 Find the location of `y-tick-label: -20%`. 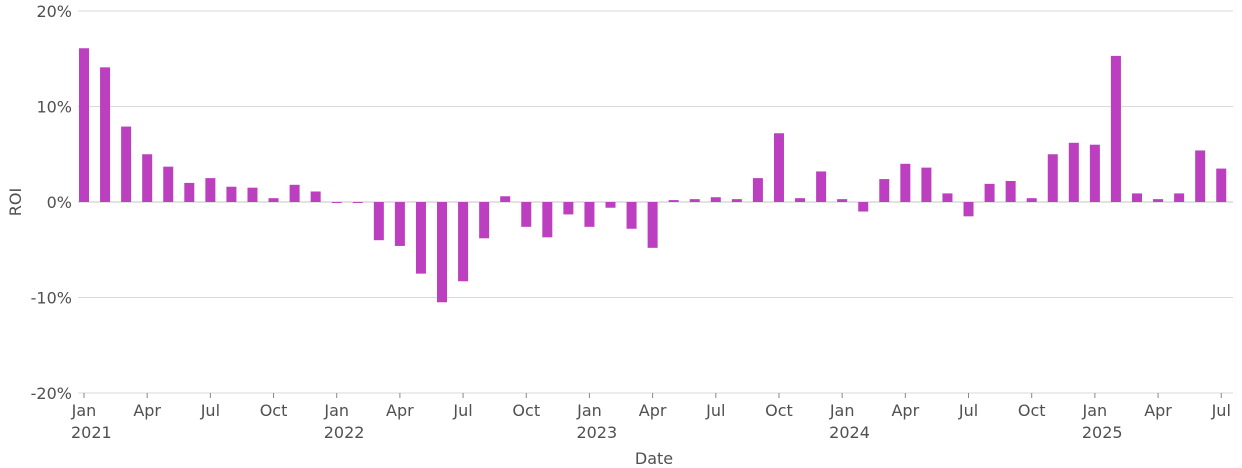

y-tick-label: -20% is located at coordinates (51, 393).